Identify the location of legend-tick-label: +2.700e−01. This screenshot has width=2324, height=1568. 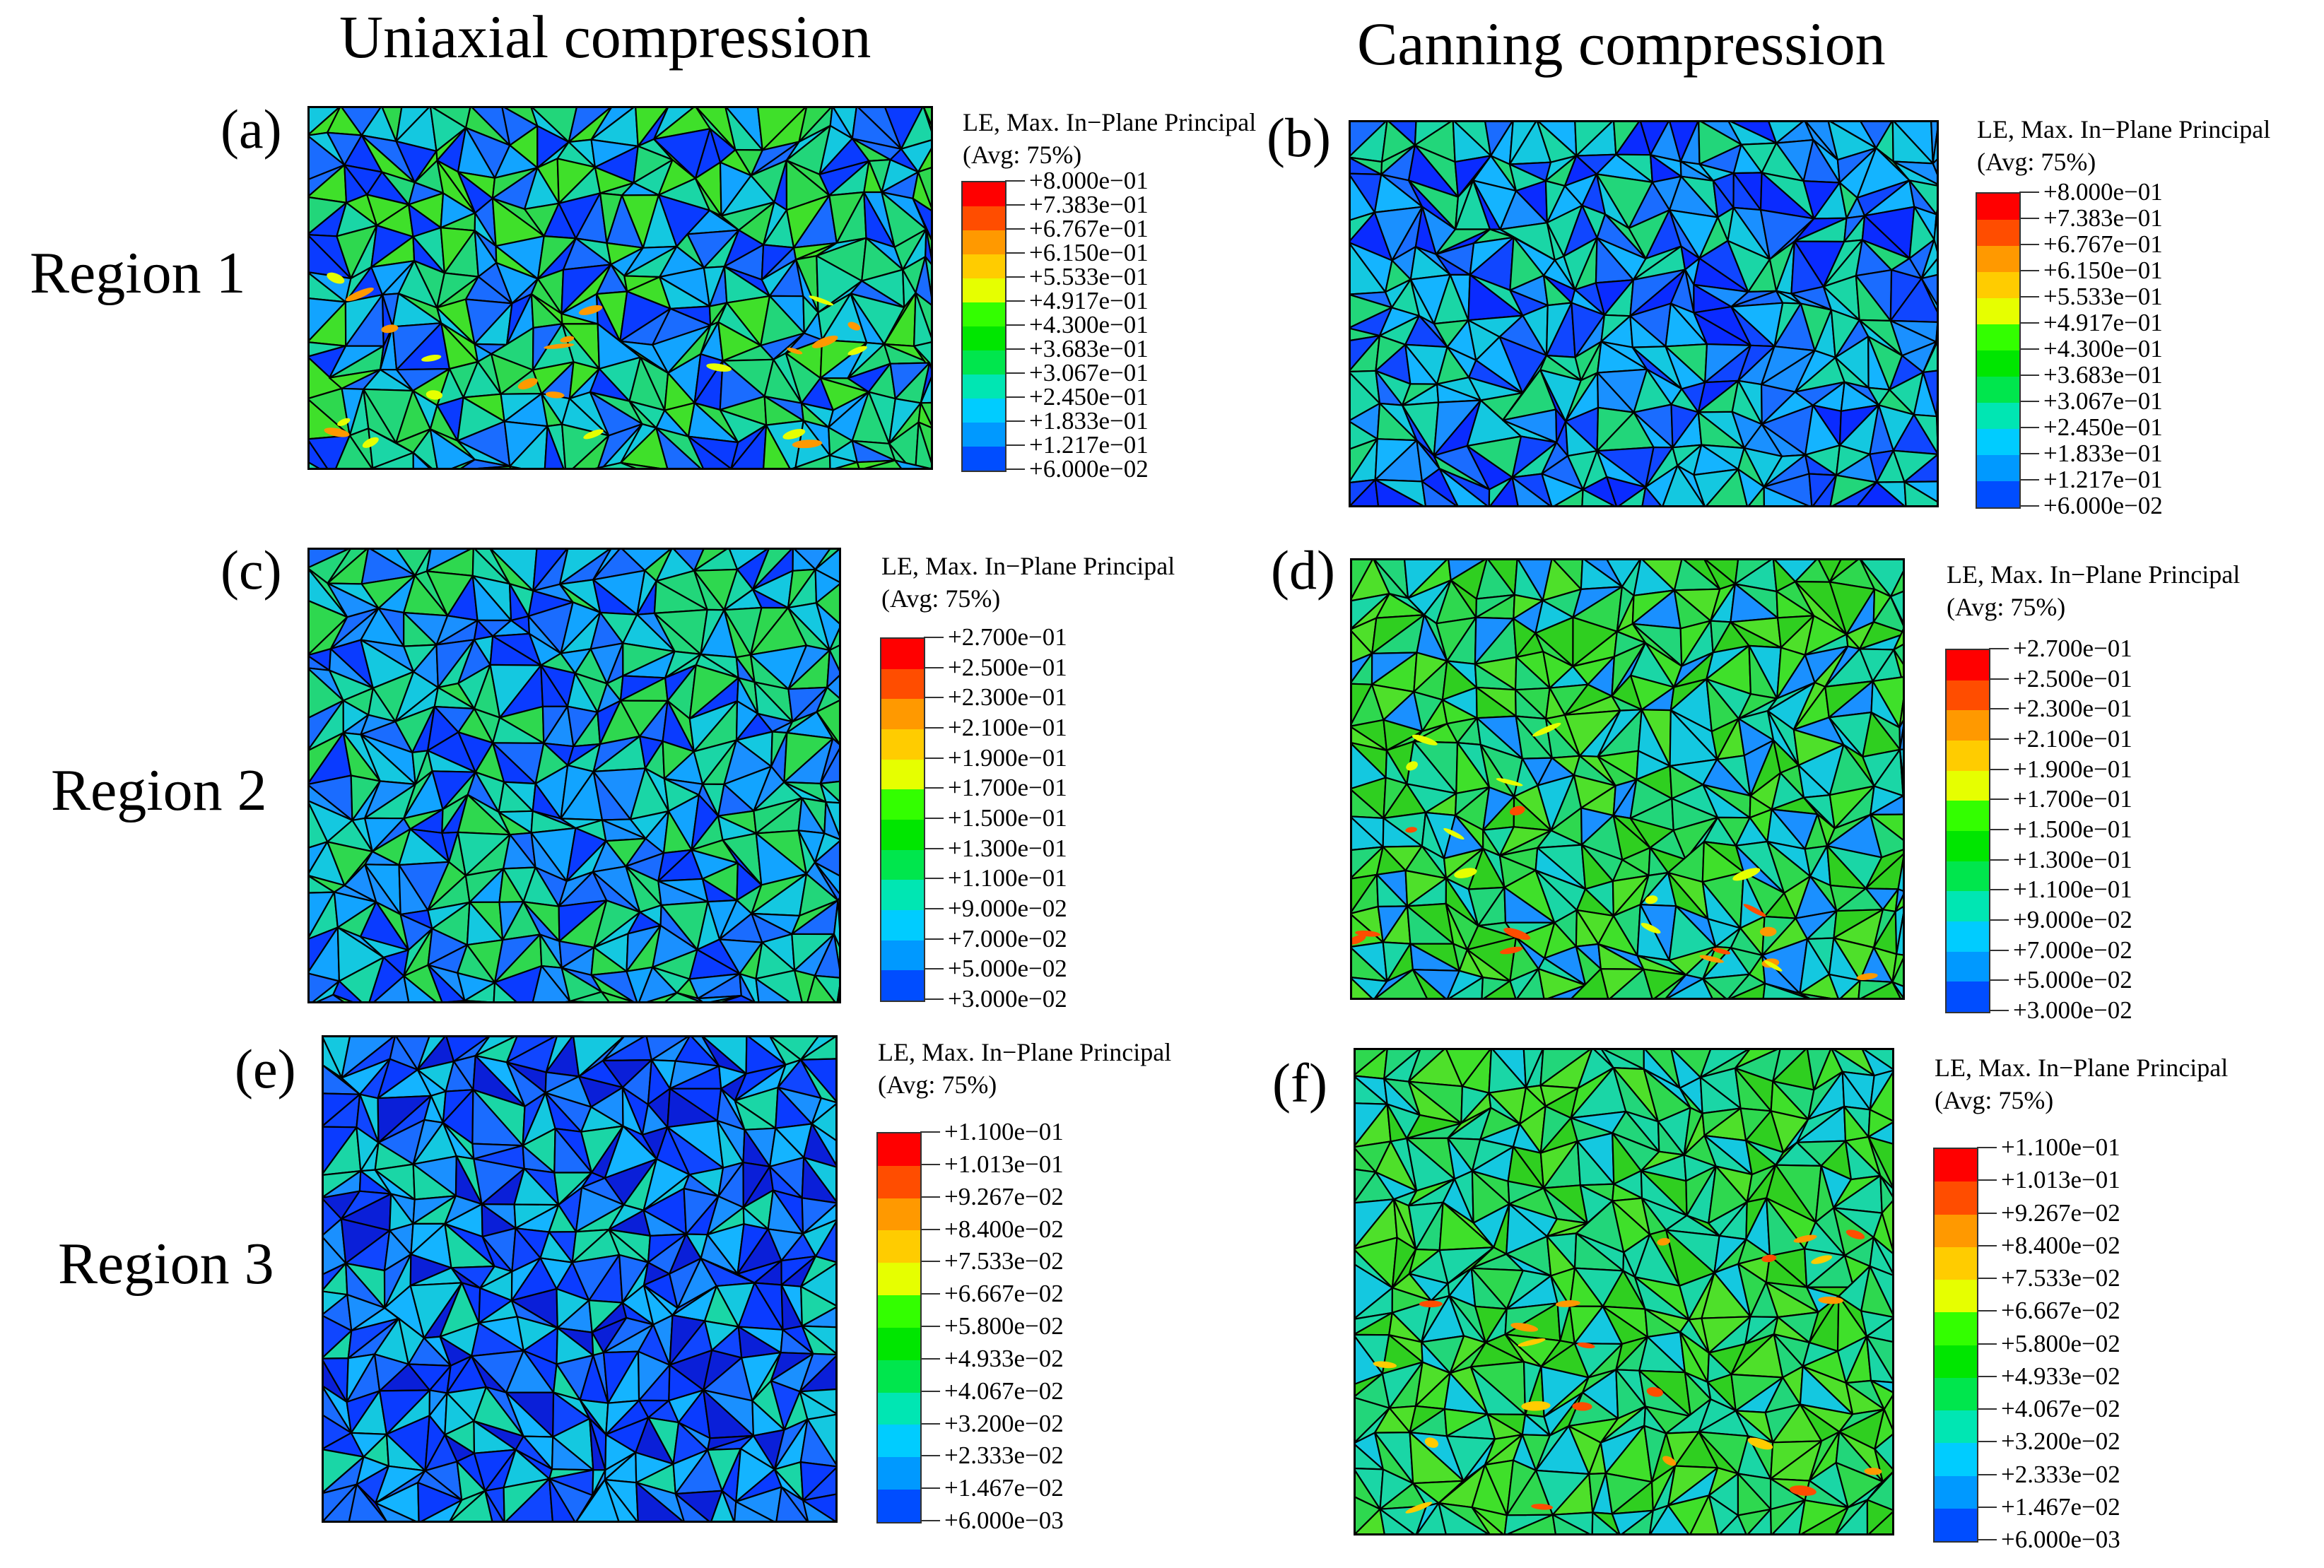
(2072, 648).